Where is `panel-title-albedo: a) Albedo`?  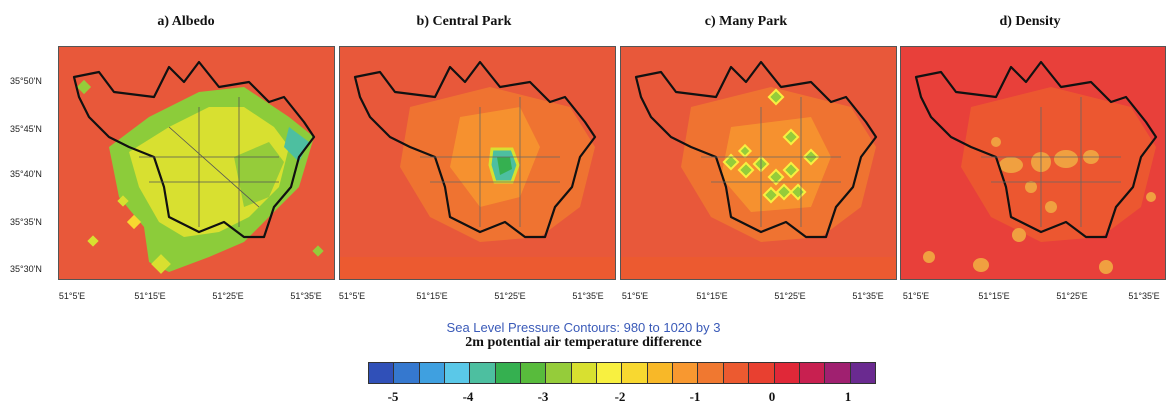 panel-title-albedo: a) Albedo is located at coordinates (186, 21).